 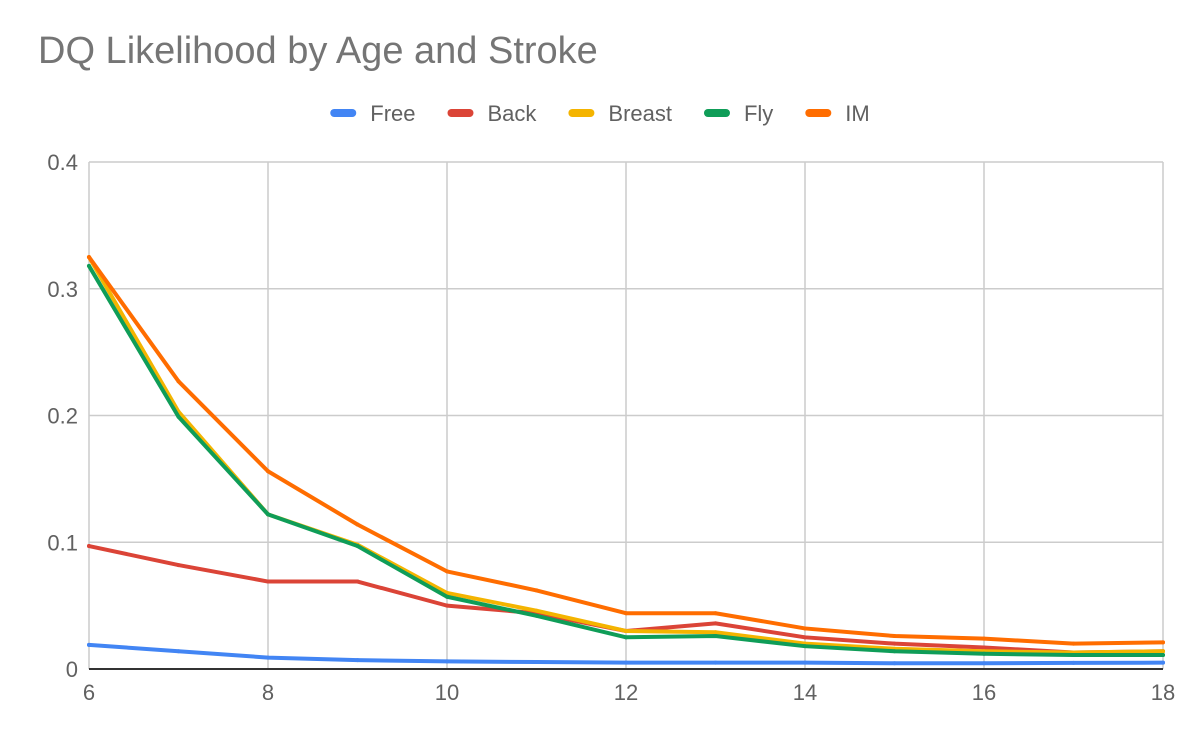 I want to click on x-tick-label: 18, so click(x=1163, y=692).